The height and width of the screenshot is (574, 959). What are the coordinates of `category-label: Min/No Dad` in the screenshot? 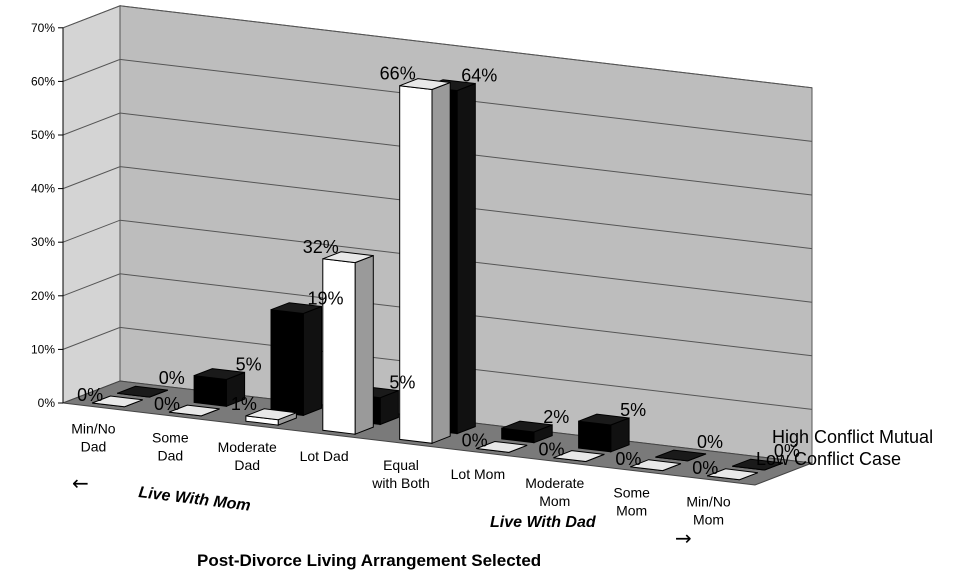 It's located at (93, 438).